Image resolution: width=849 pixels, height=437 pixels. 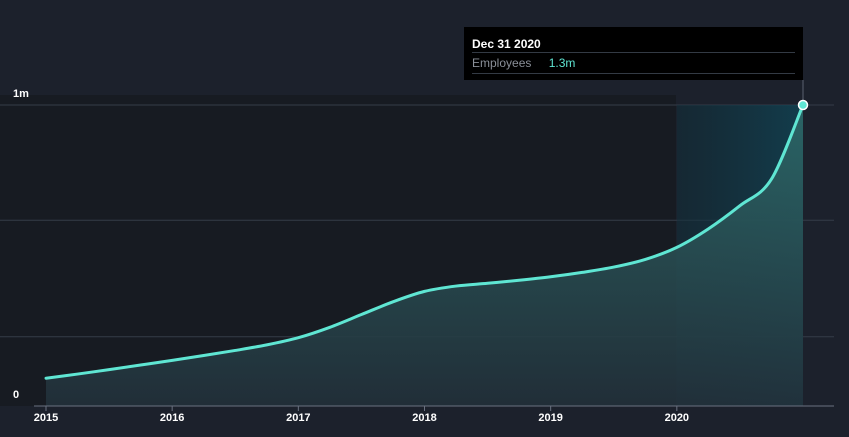 I want to click on x-tick-label-2015: 2015, so click(x=46, y=418).